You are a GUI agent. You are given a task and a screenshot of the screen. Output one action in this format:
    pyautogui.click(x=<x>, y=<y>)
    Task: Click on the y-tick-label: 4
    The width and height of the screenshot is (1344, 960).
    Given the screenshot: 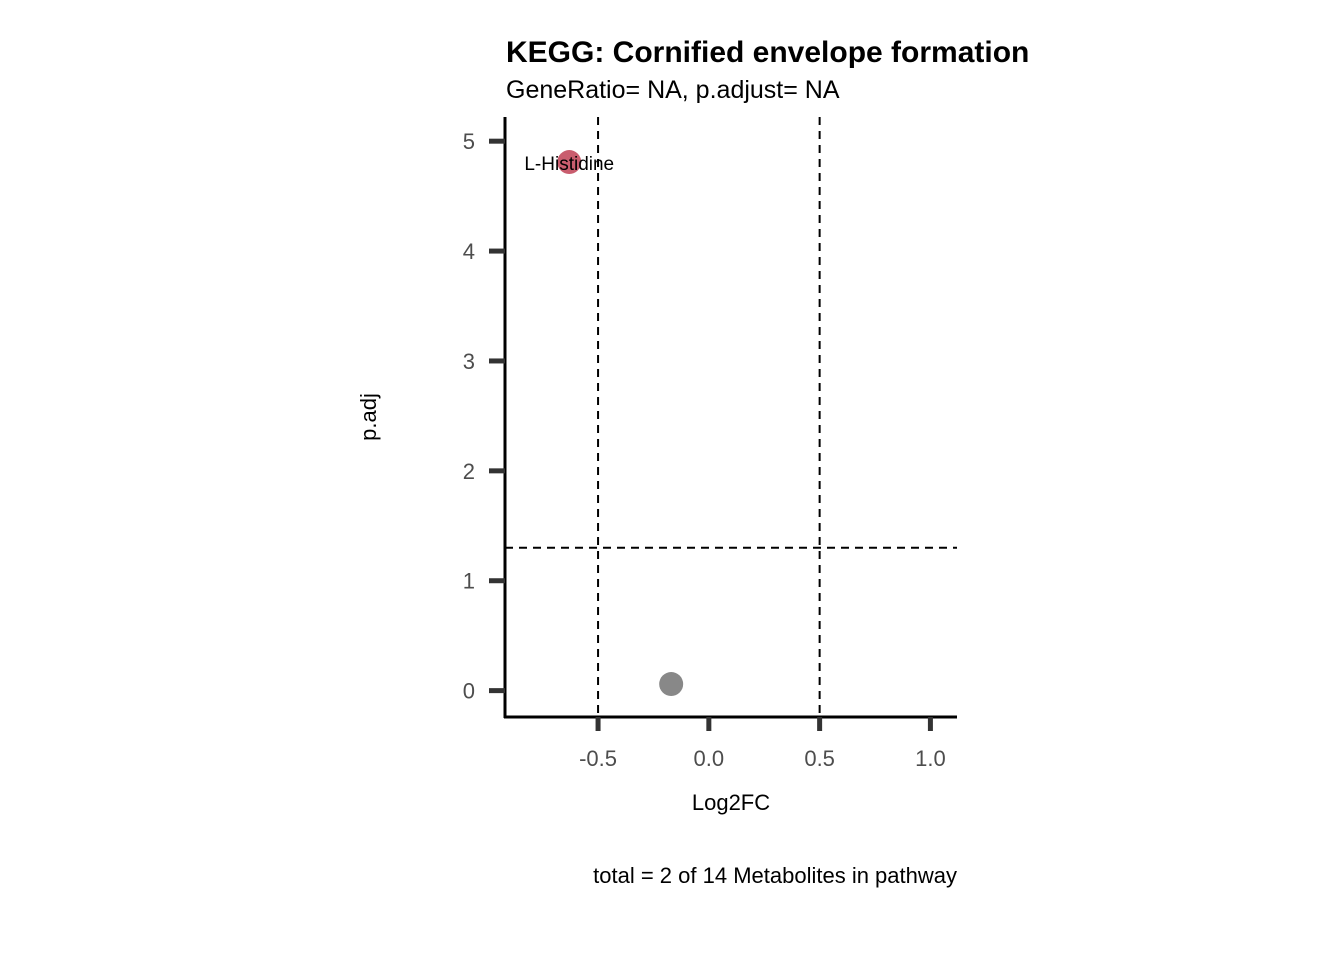 What is the action you would take?
    pyautogui.click(x=469, y=251)
    